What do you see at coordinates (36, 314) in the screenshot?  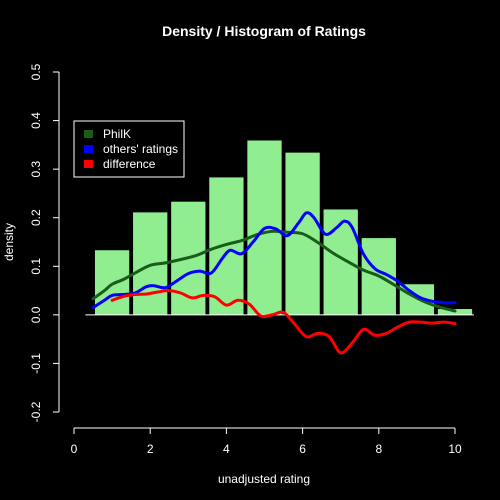 I see `y-tick-label-2: 0.0` at bounding box center [36, 314].